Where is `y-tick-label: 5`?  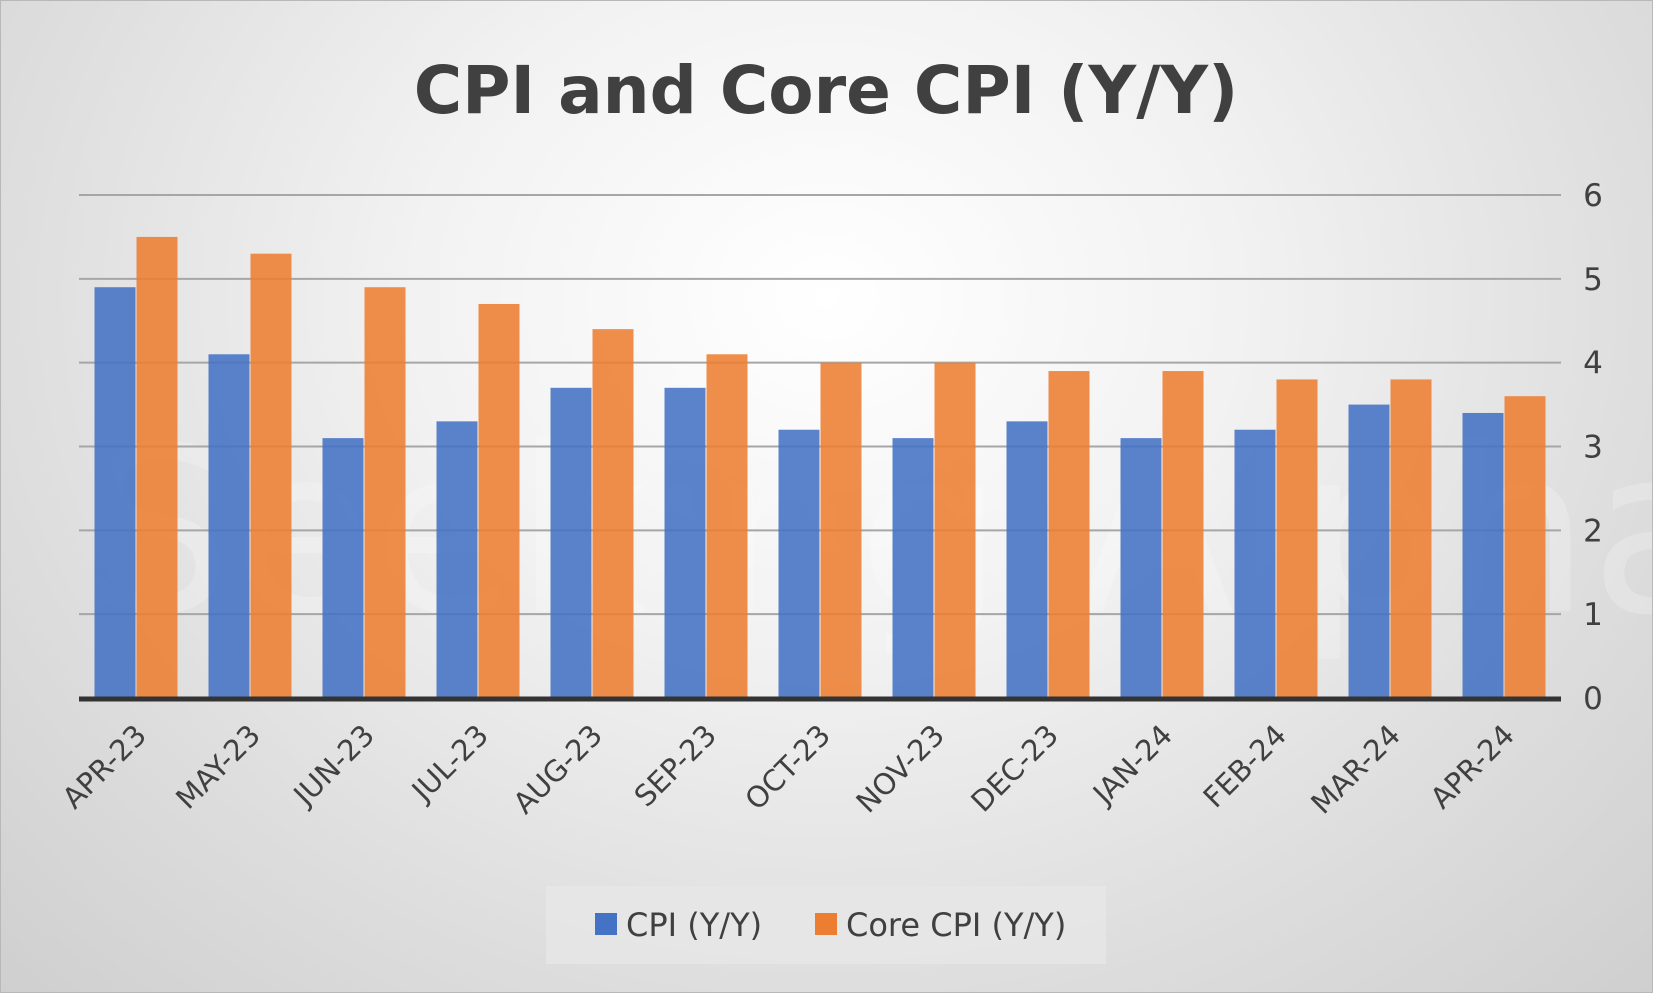
y-tick-label: 5 is located at coordinates (1593, 280).